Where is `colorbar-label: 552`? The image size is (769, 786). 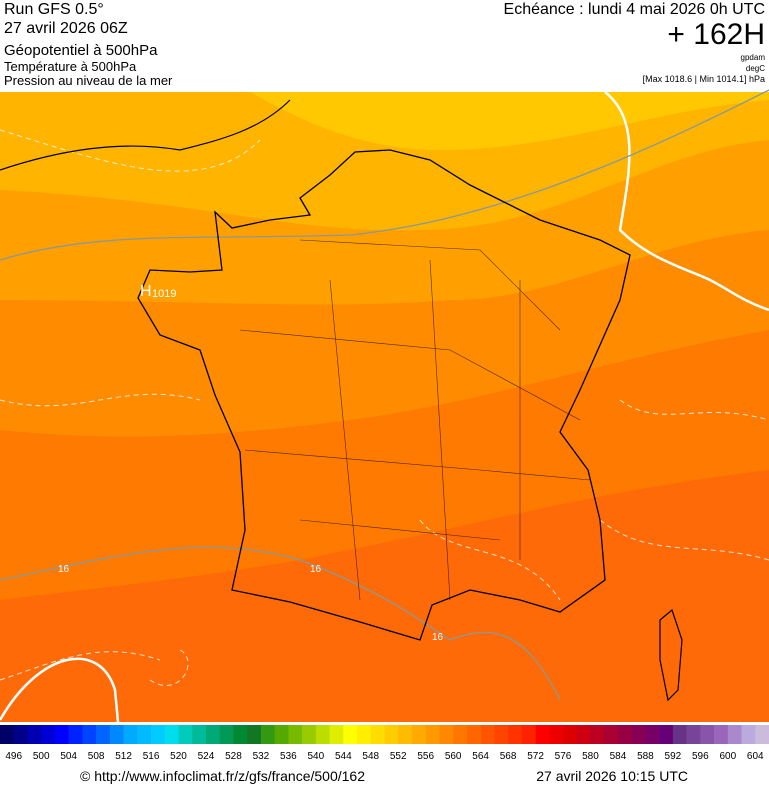 colorbar-label: 552 is located at coordinates (398, 756).